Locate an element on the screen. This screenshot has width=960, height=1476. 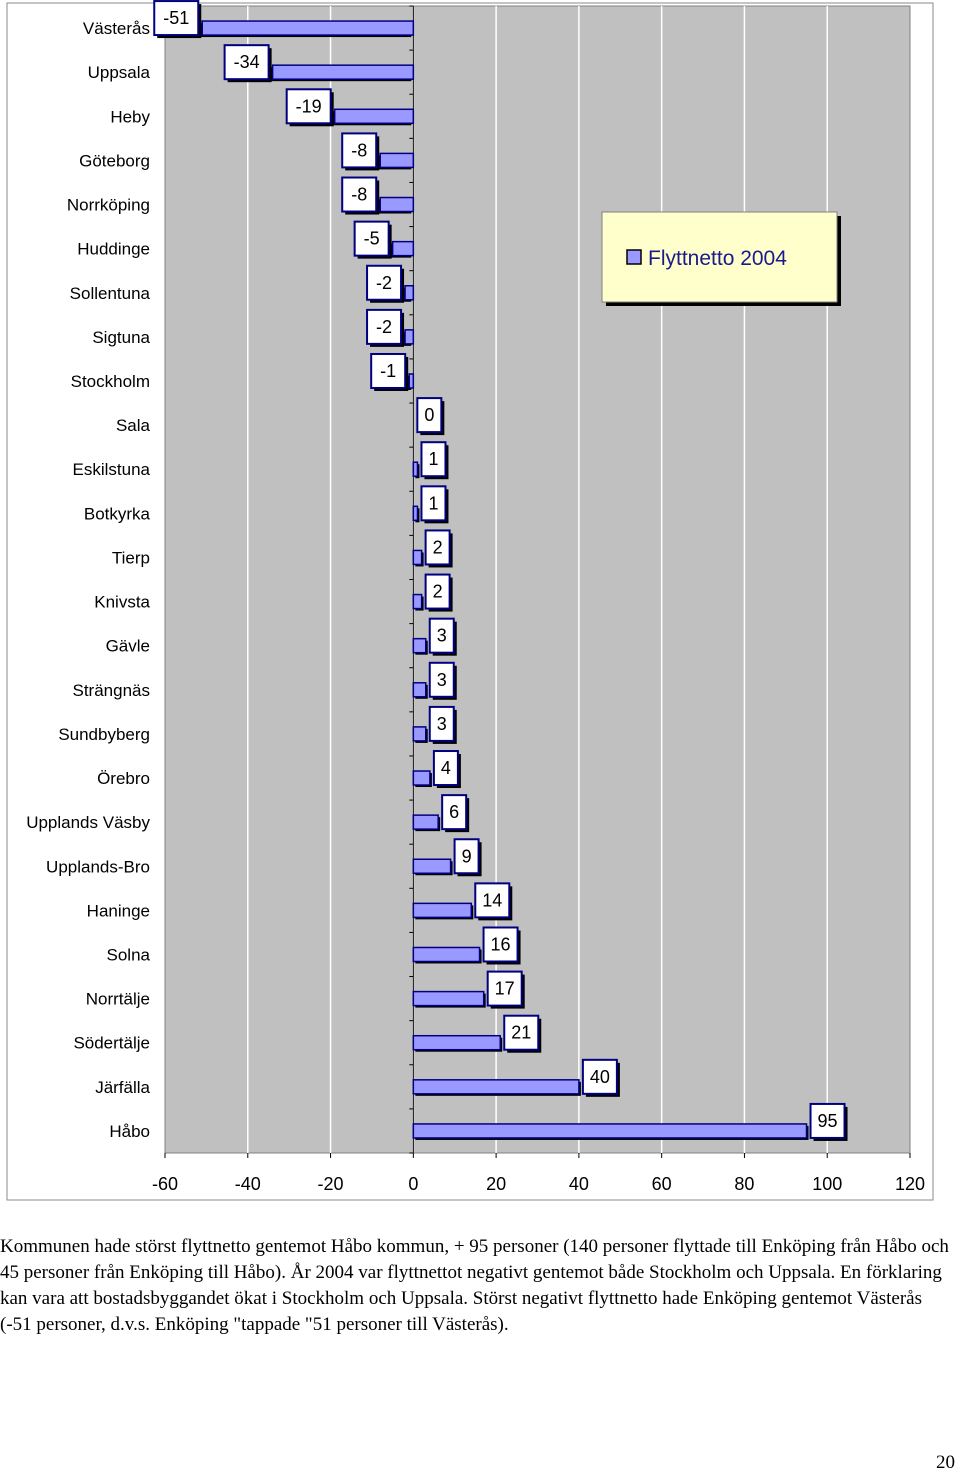
category-label: Järfälla is located at coordinates (122, 1087).